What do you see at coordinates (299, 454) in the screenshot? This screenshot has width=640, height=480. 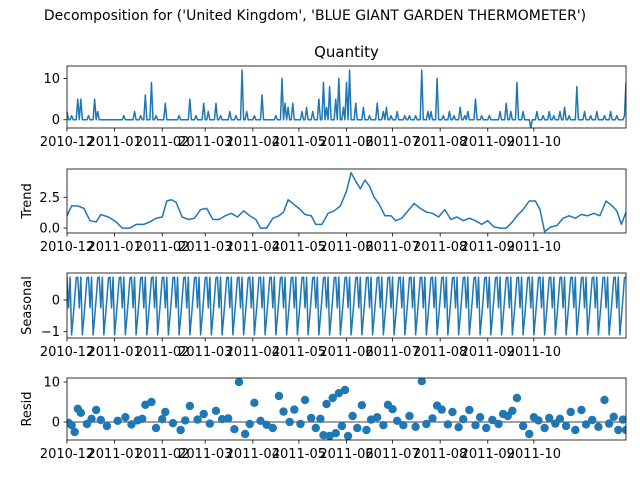 I see `resid-xtick-label: 2011-05` at bounding box center [299, 454].